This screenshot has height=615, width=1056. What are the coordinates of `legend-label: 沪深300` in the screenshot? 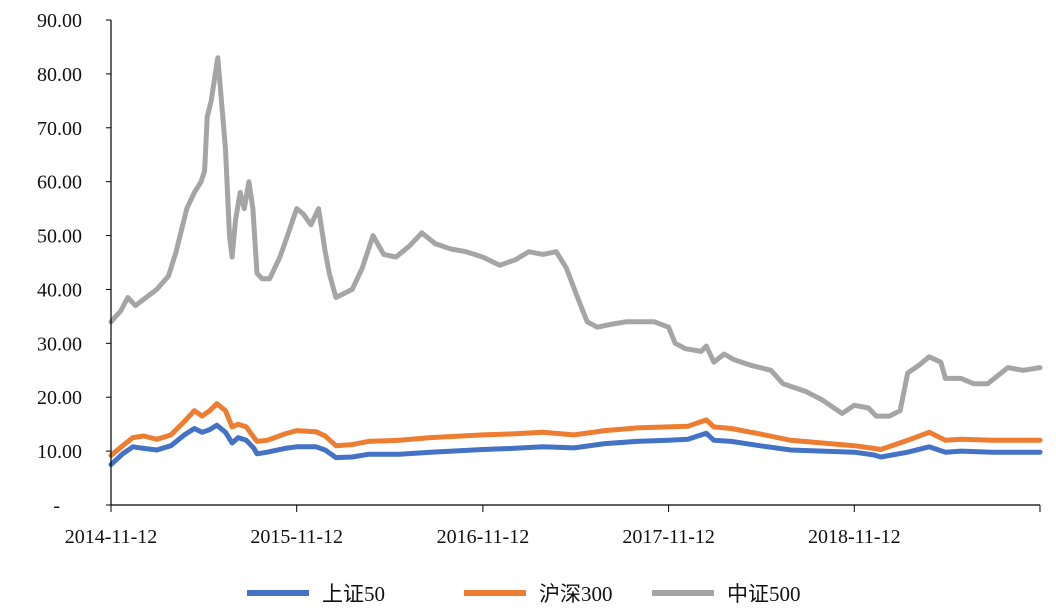 It's located at (576, 594).